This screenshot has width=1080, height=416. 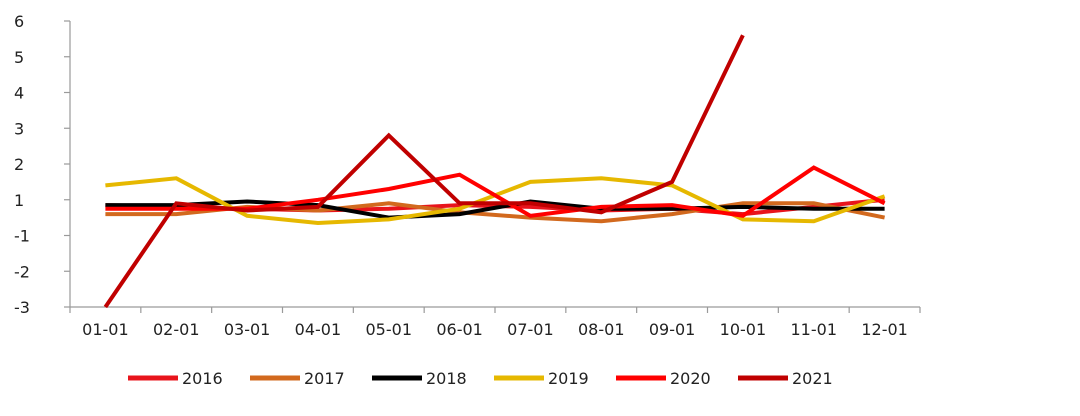 What do you see at coordinates (663, 378) in the screenshot?
I see `legend-item-2020: 2020` at bounding box center [663, 378].